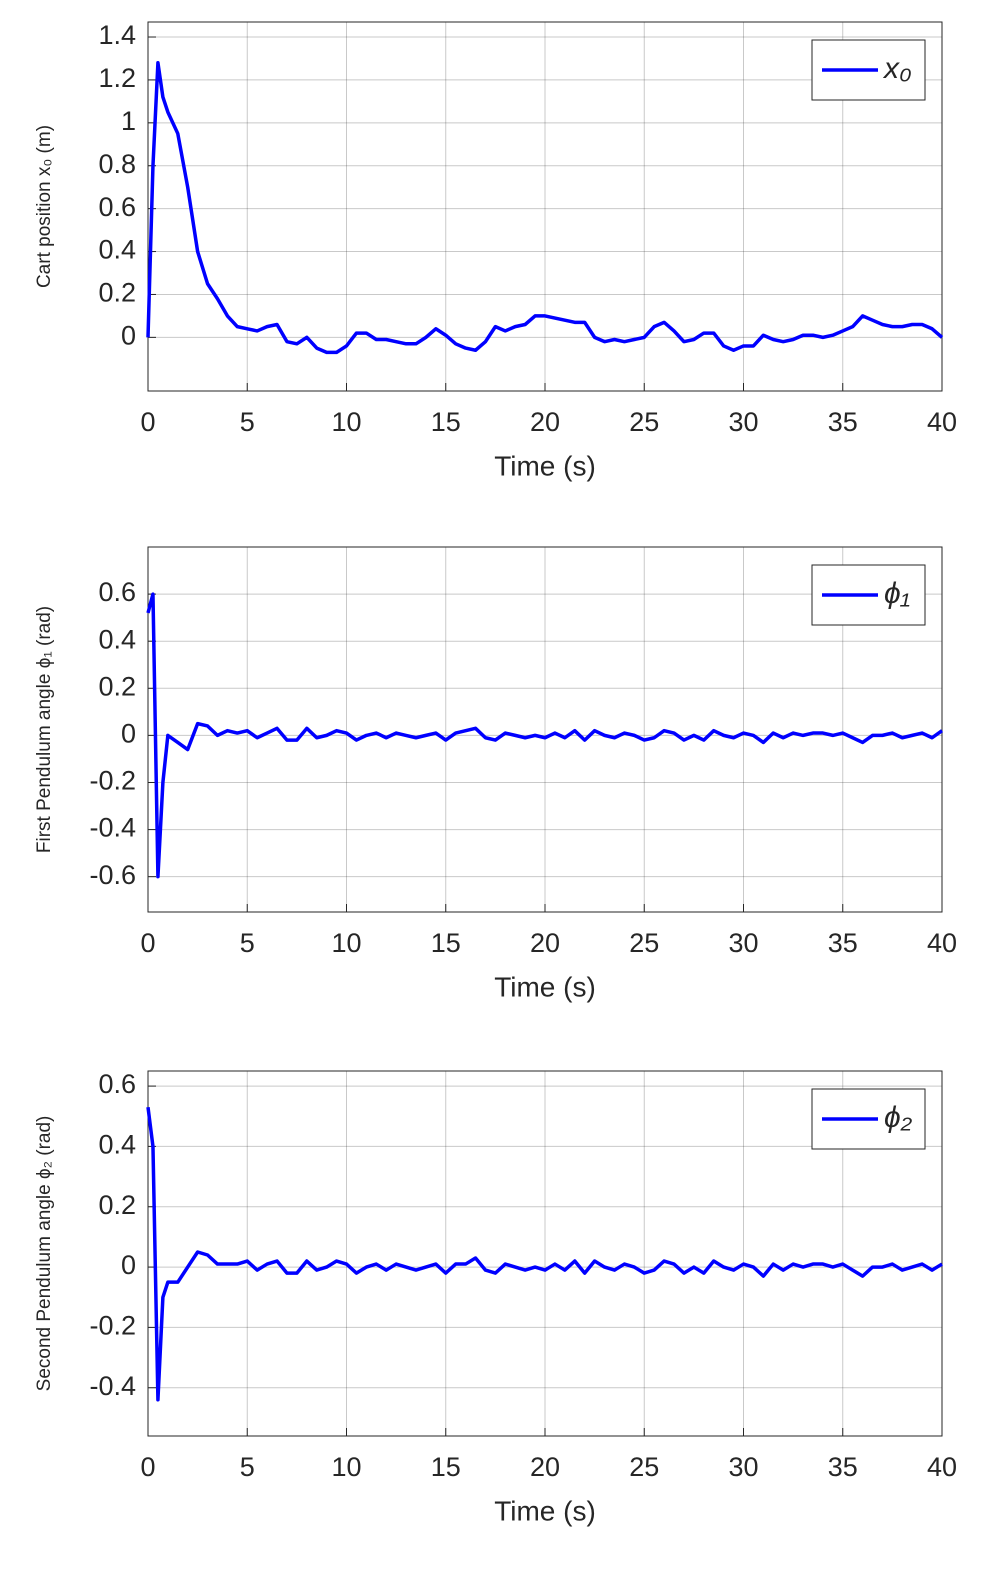 The image size is (1000, 1573). What do you see at coordinates (128, 121) in the screenshot?
I see `y-tick-label: 1` at bounding box center [128, 121].